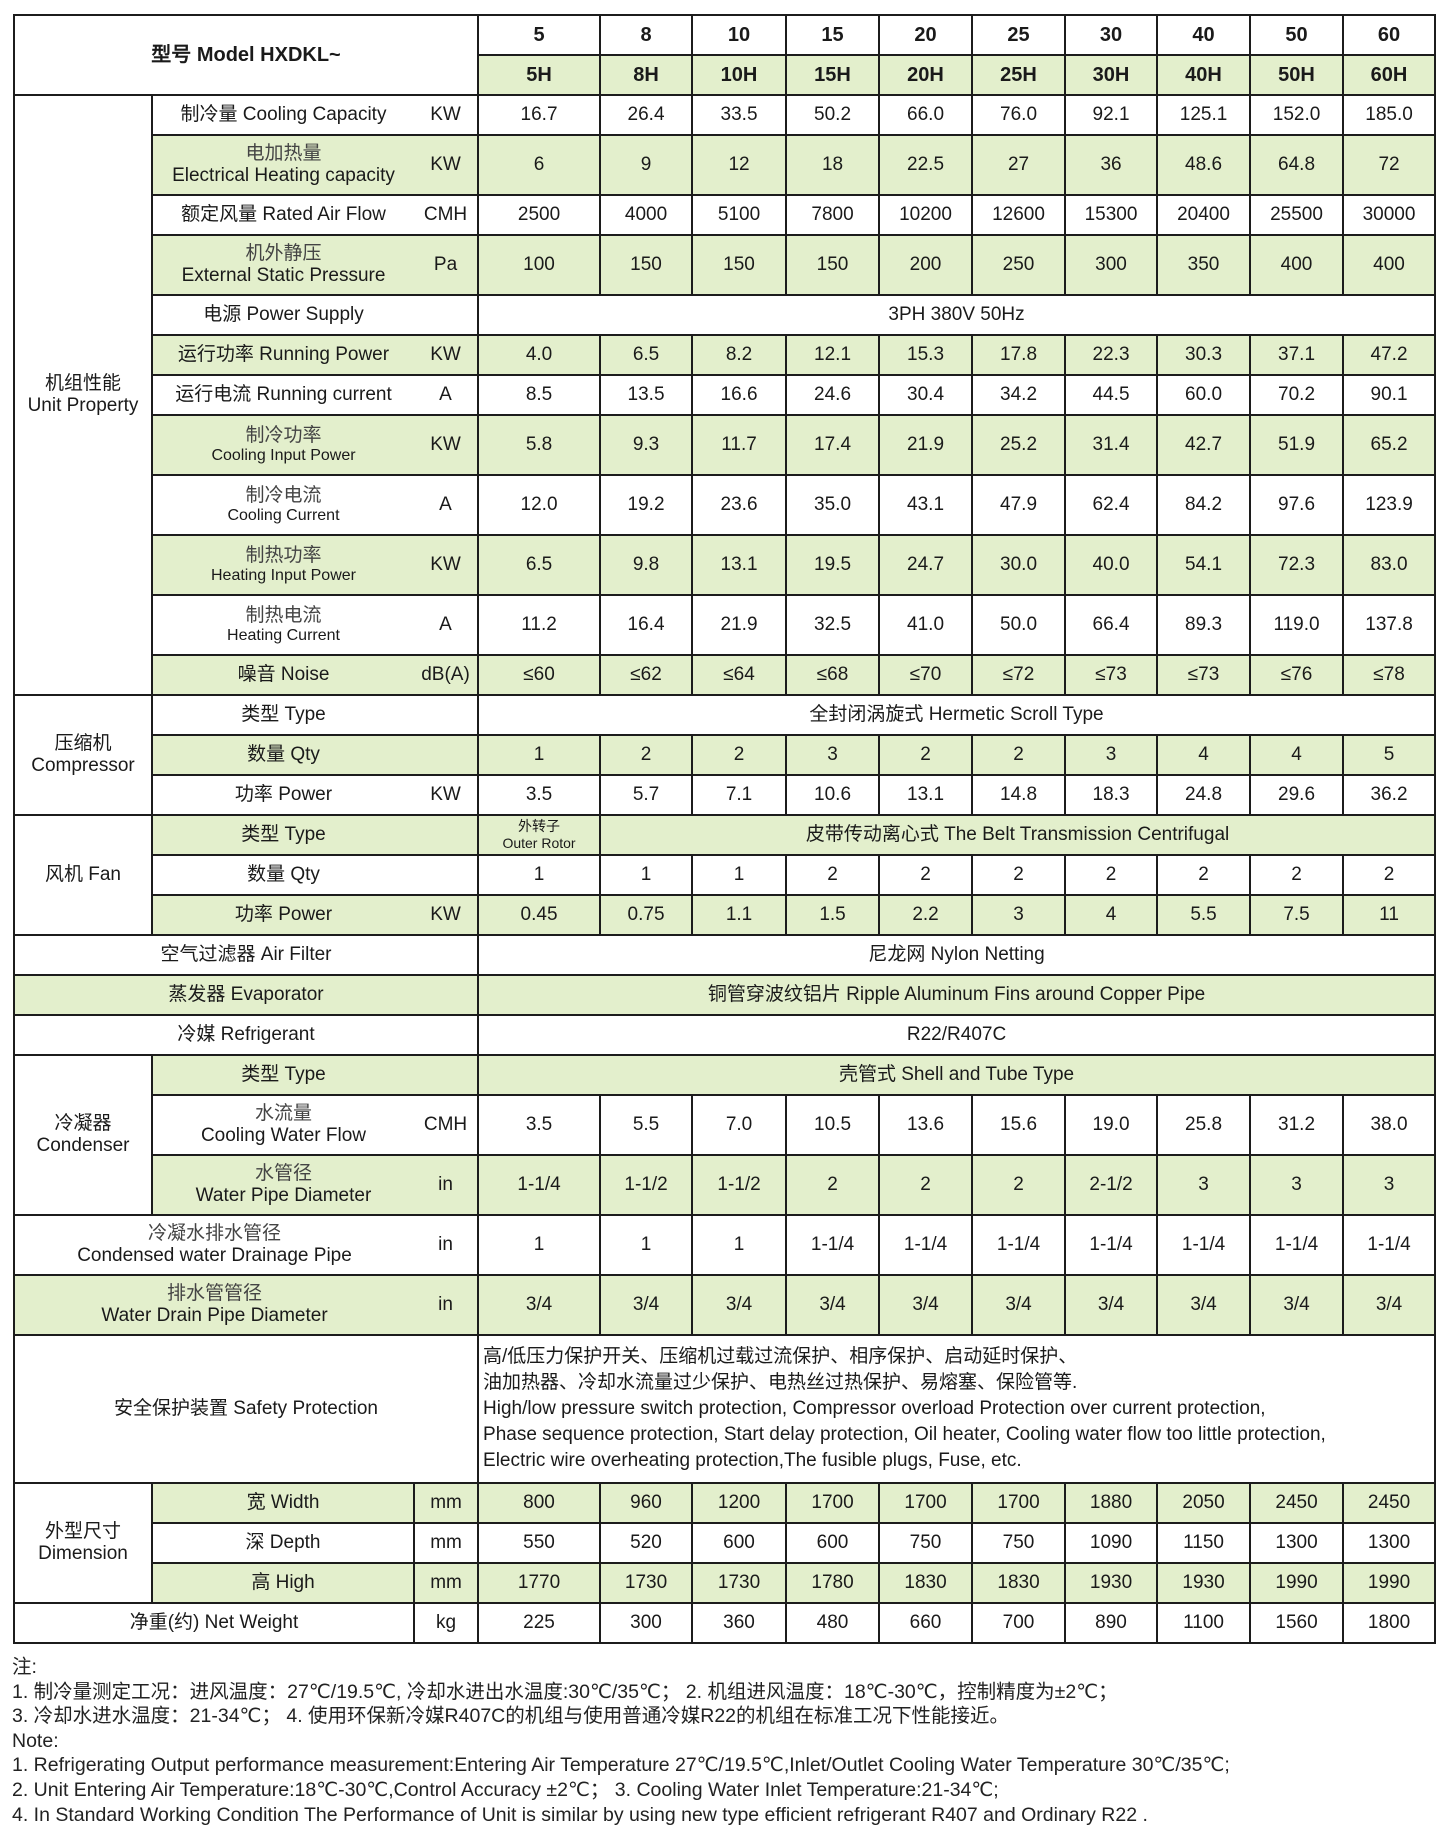 This screenshot has height=1843, width=1444. What do you see at coordinates (1204, 215) in the screenshot?
I see `value-cell: 20400` at bounding box center [1204, 215].